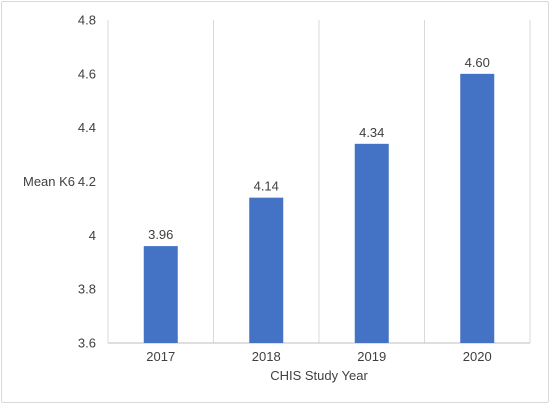 The width and height of the screenshot is (550, 404). Describe the element at coordinates (319, 375) in the screenshot. I see `x-axis-title: CHIS Study Year` at that location.